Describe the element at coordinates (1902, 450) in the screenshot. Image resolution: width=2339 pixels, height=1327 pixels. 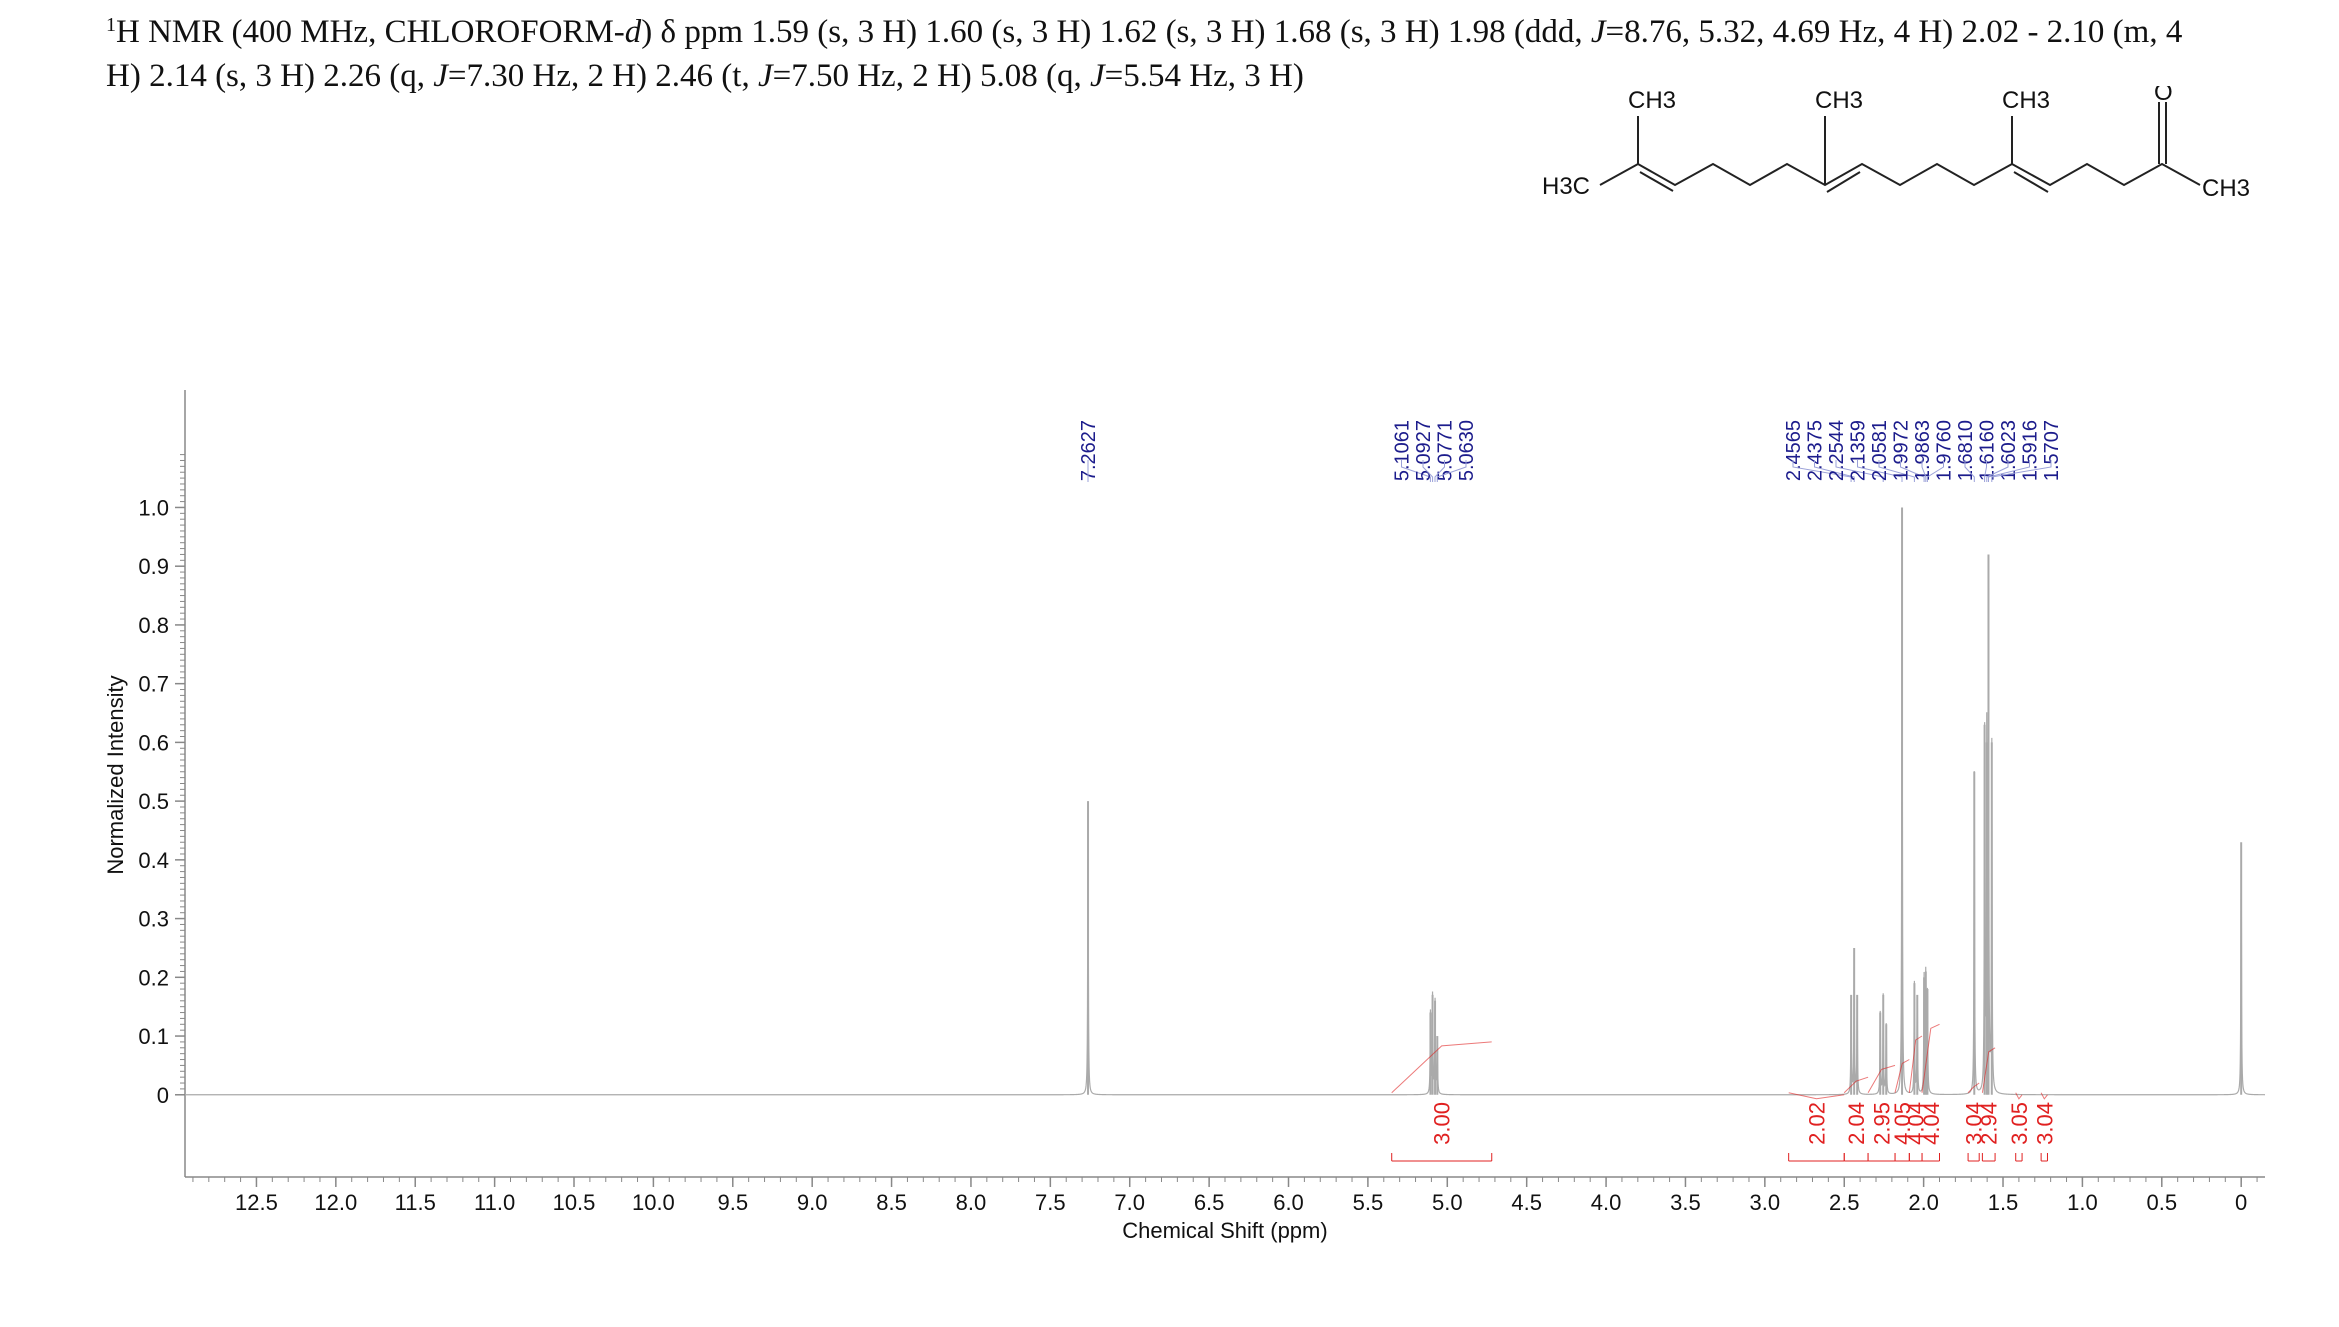
I see `peak-label: 1.9972` at that location.